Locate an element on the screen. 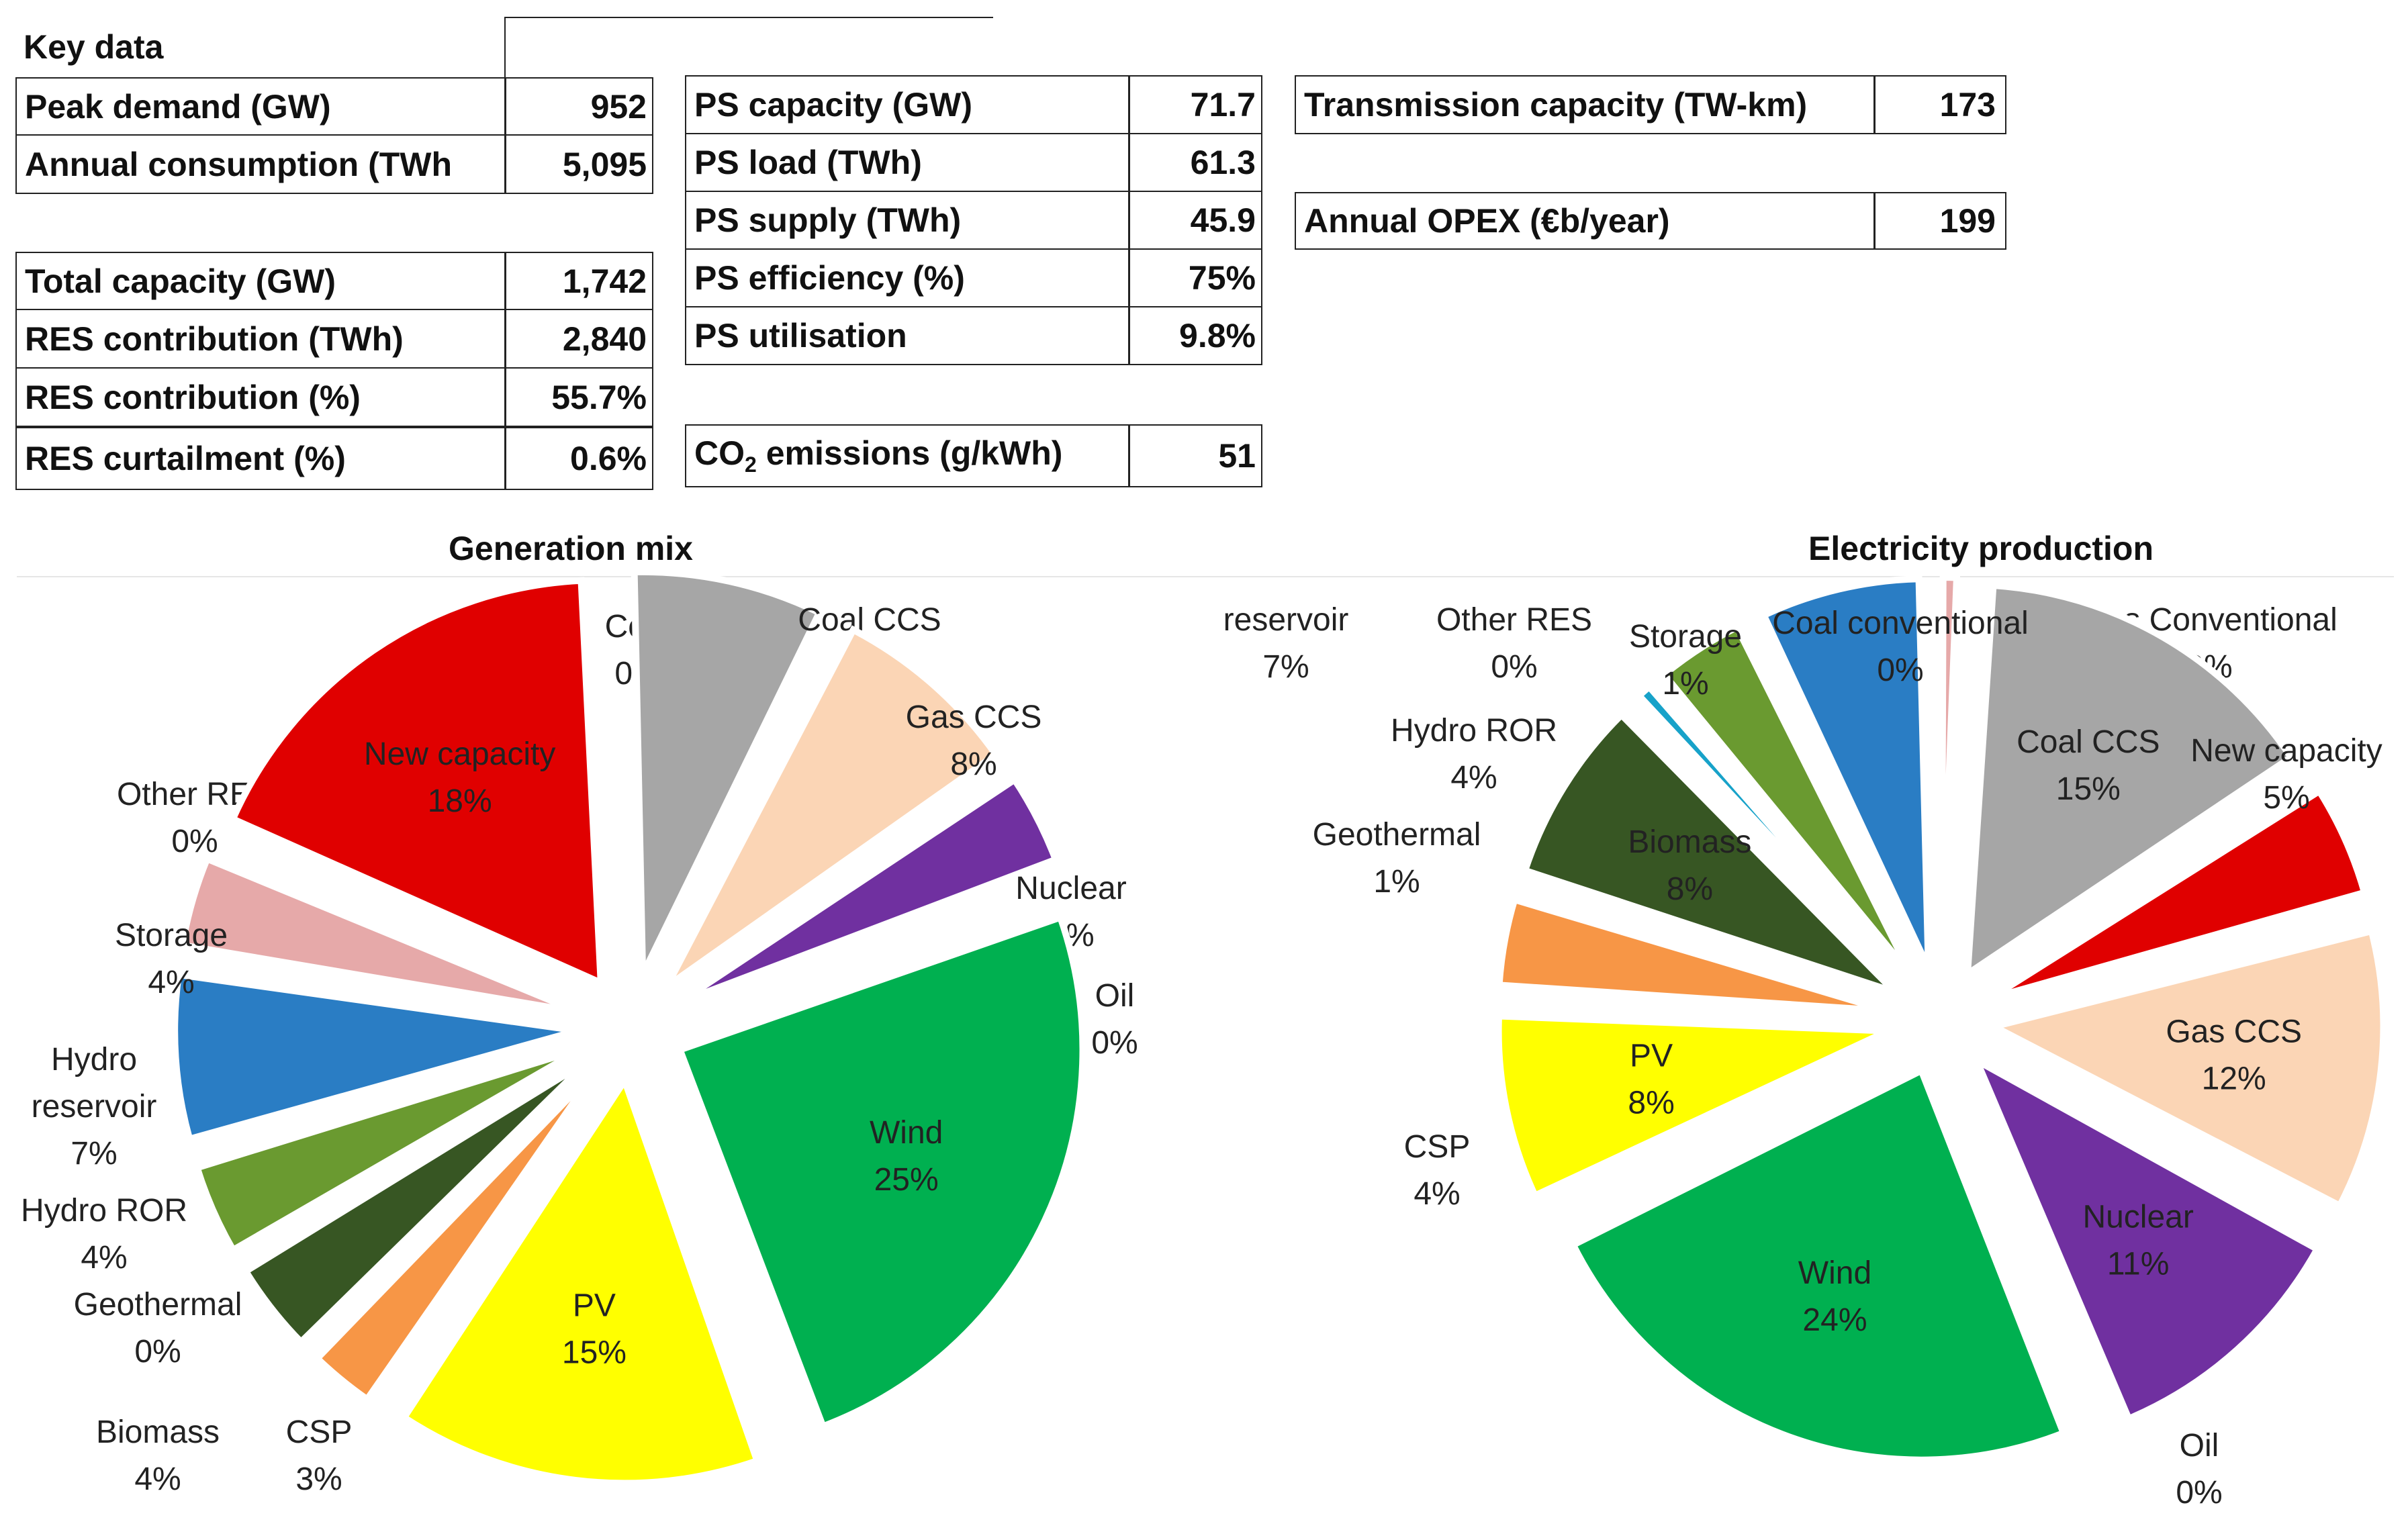 The height and width of the screenshot is (1536, 2408). pie-label-coal-conventional: Coal conventional 0% is located at coordinates (1900, 647).